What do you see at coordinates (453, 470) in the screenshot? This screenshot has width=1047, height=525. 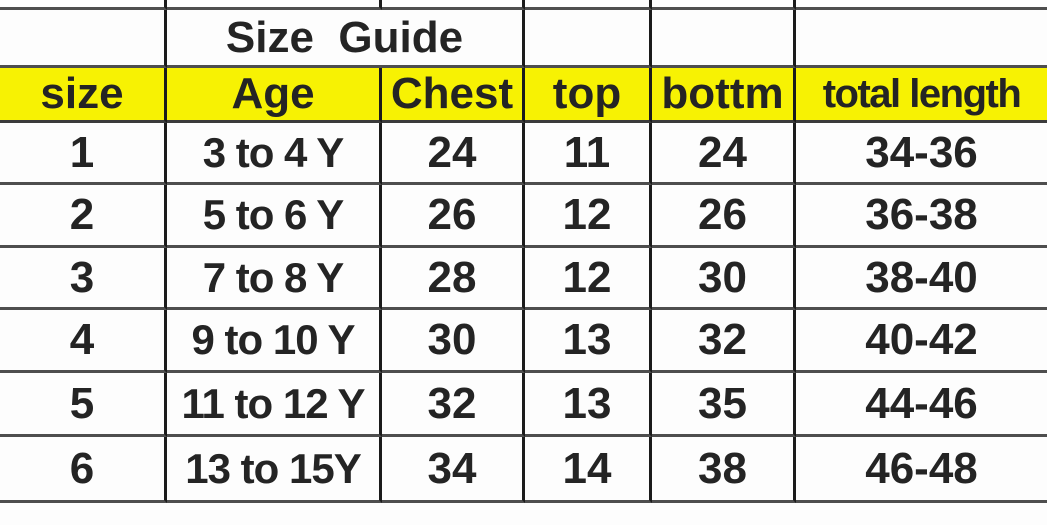 I see `cell-chest: 34` at bounding box center [453, 470].